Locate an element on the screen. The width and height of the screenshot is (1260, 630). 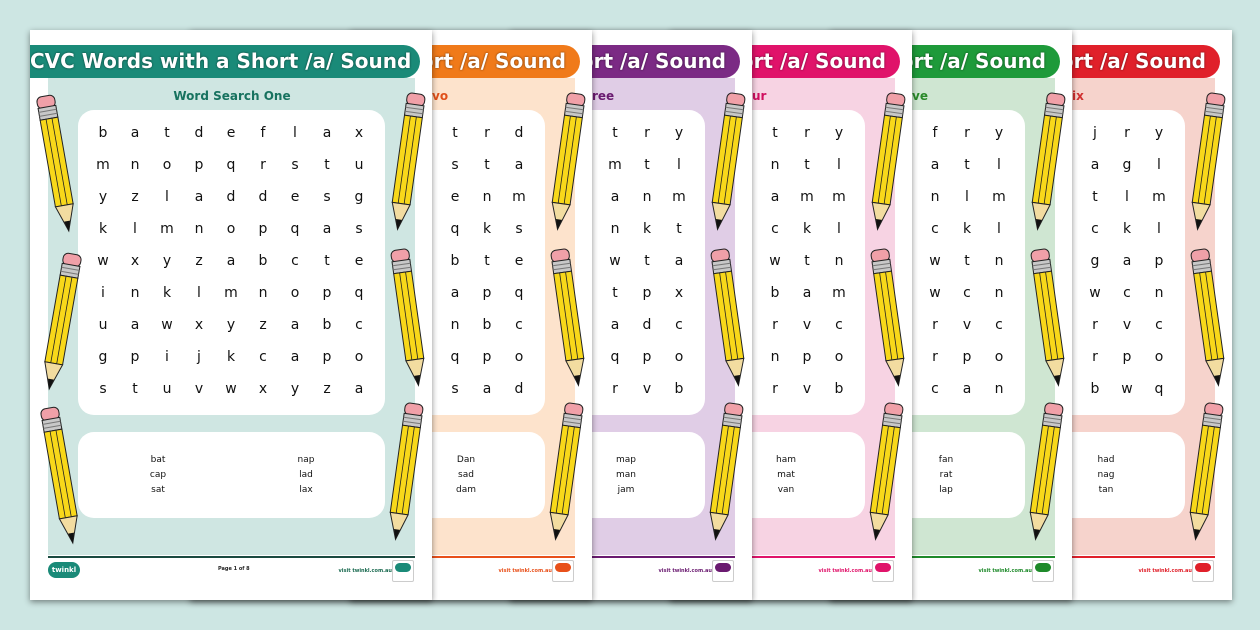
grid-letter: i is located at coordinates (167, 357).